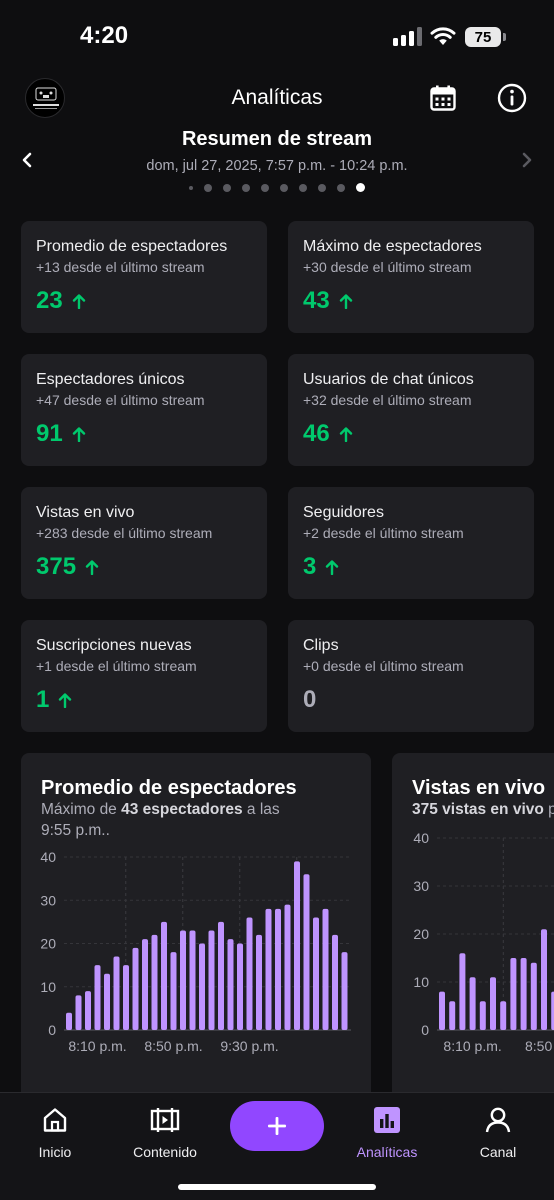 This screenshot has width=554, height=1200. Describe the element at coordinates (411, 676) in the screenshot. I see `stat-card: Clips +0 desde el último stream 0` at that location.